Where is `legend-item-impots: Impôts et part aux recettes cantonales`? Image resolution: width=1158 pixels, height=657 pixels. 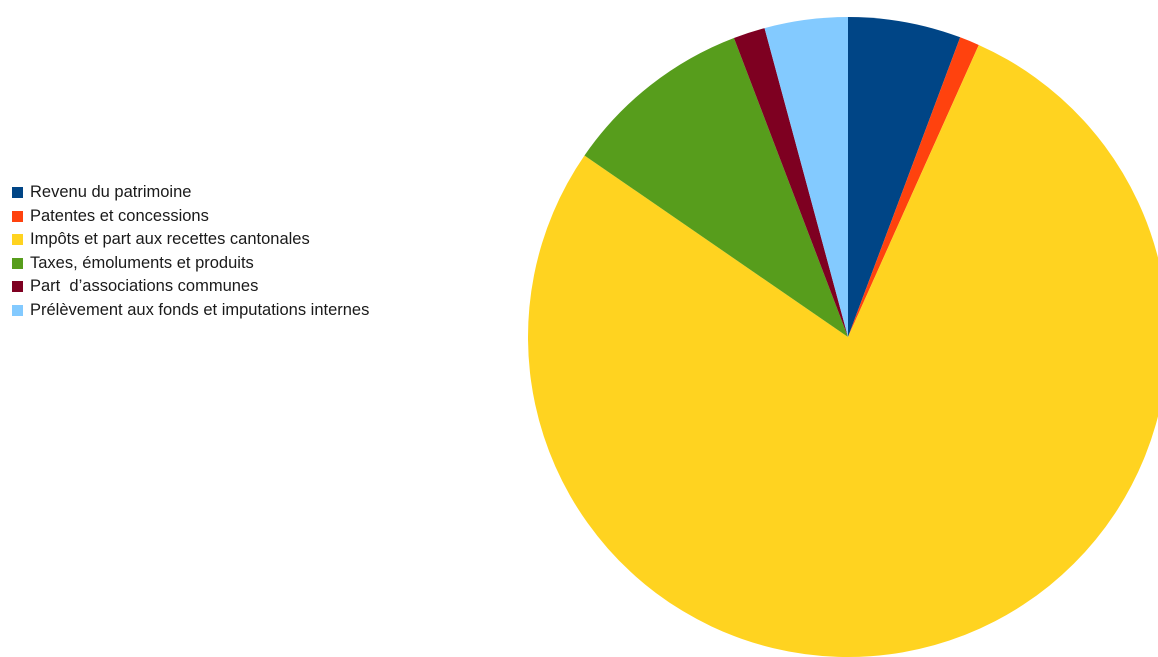
legend-item-impots: Impôts et part aux recettes cantonales is located at coordinates (207, 239).